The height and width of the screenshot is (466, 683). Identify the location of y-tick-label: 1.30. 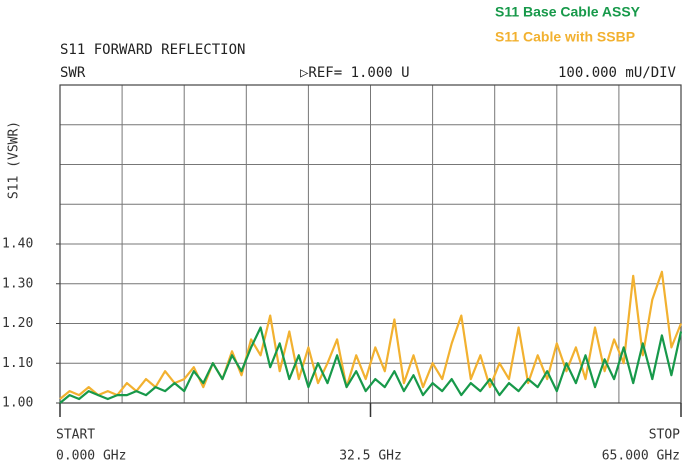
(17, 283).